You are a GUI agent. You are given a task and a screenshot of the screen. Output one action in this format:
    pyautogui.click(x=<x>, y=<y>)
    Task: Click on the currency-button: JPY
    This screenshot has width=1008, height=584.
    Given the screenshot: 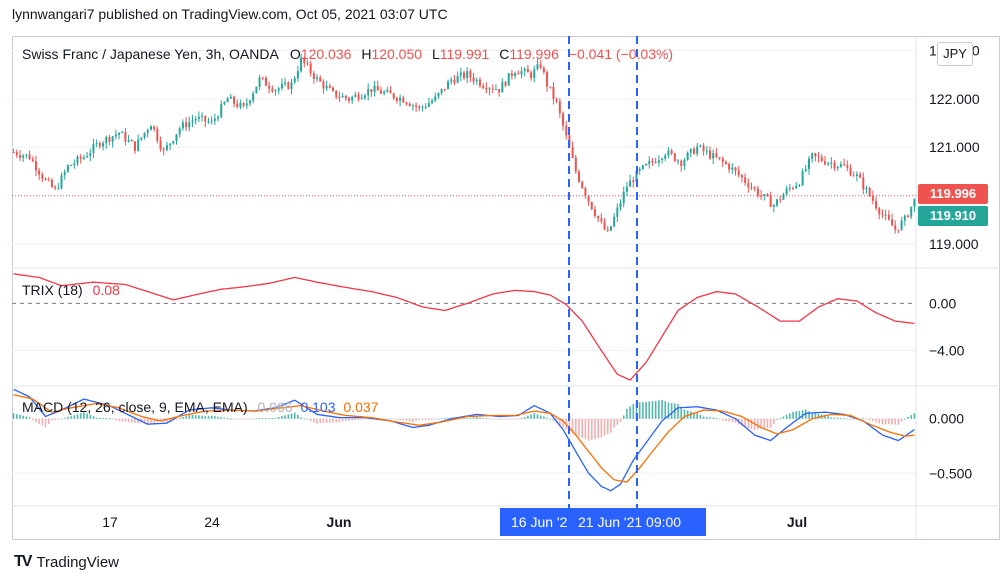 What is the action you would take?
    pyautogui.click(x=955, y=54)
    